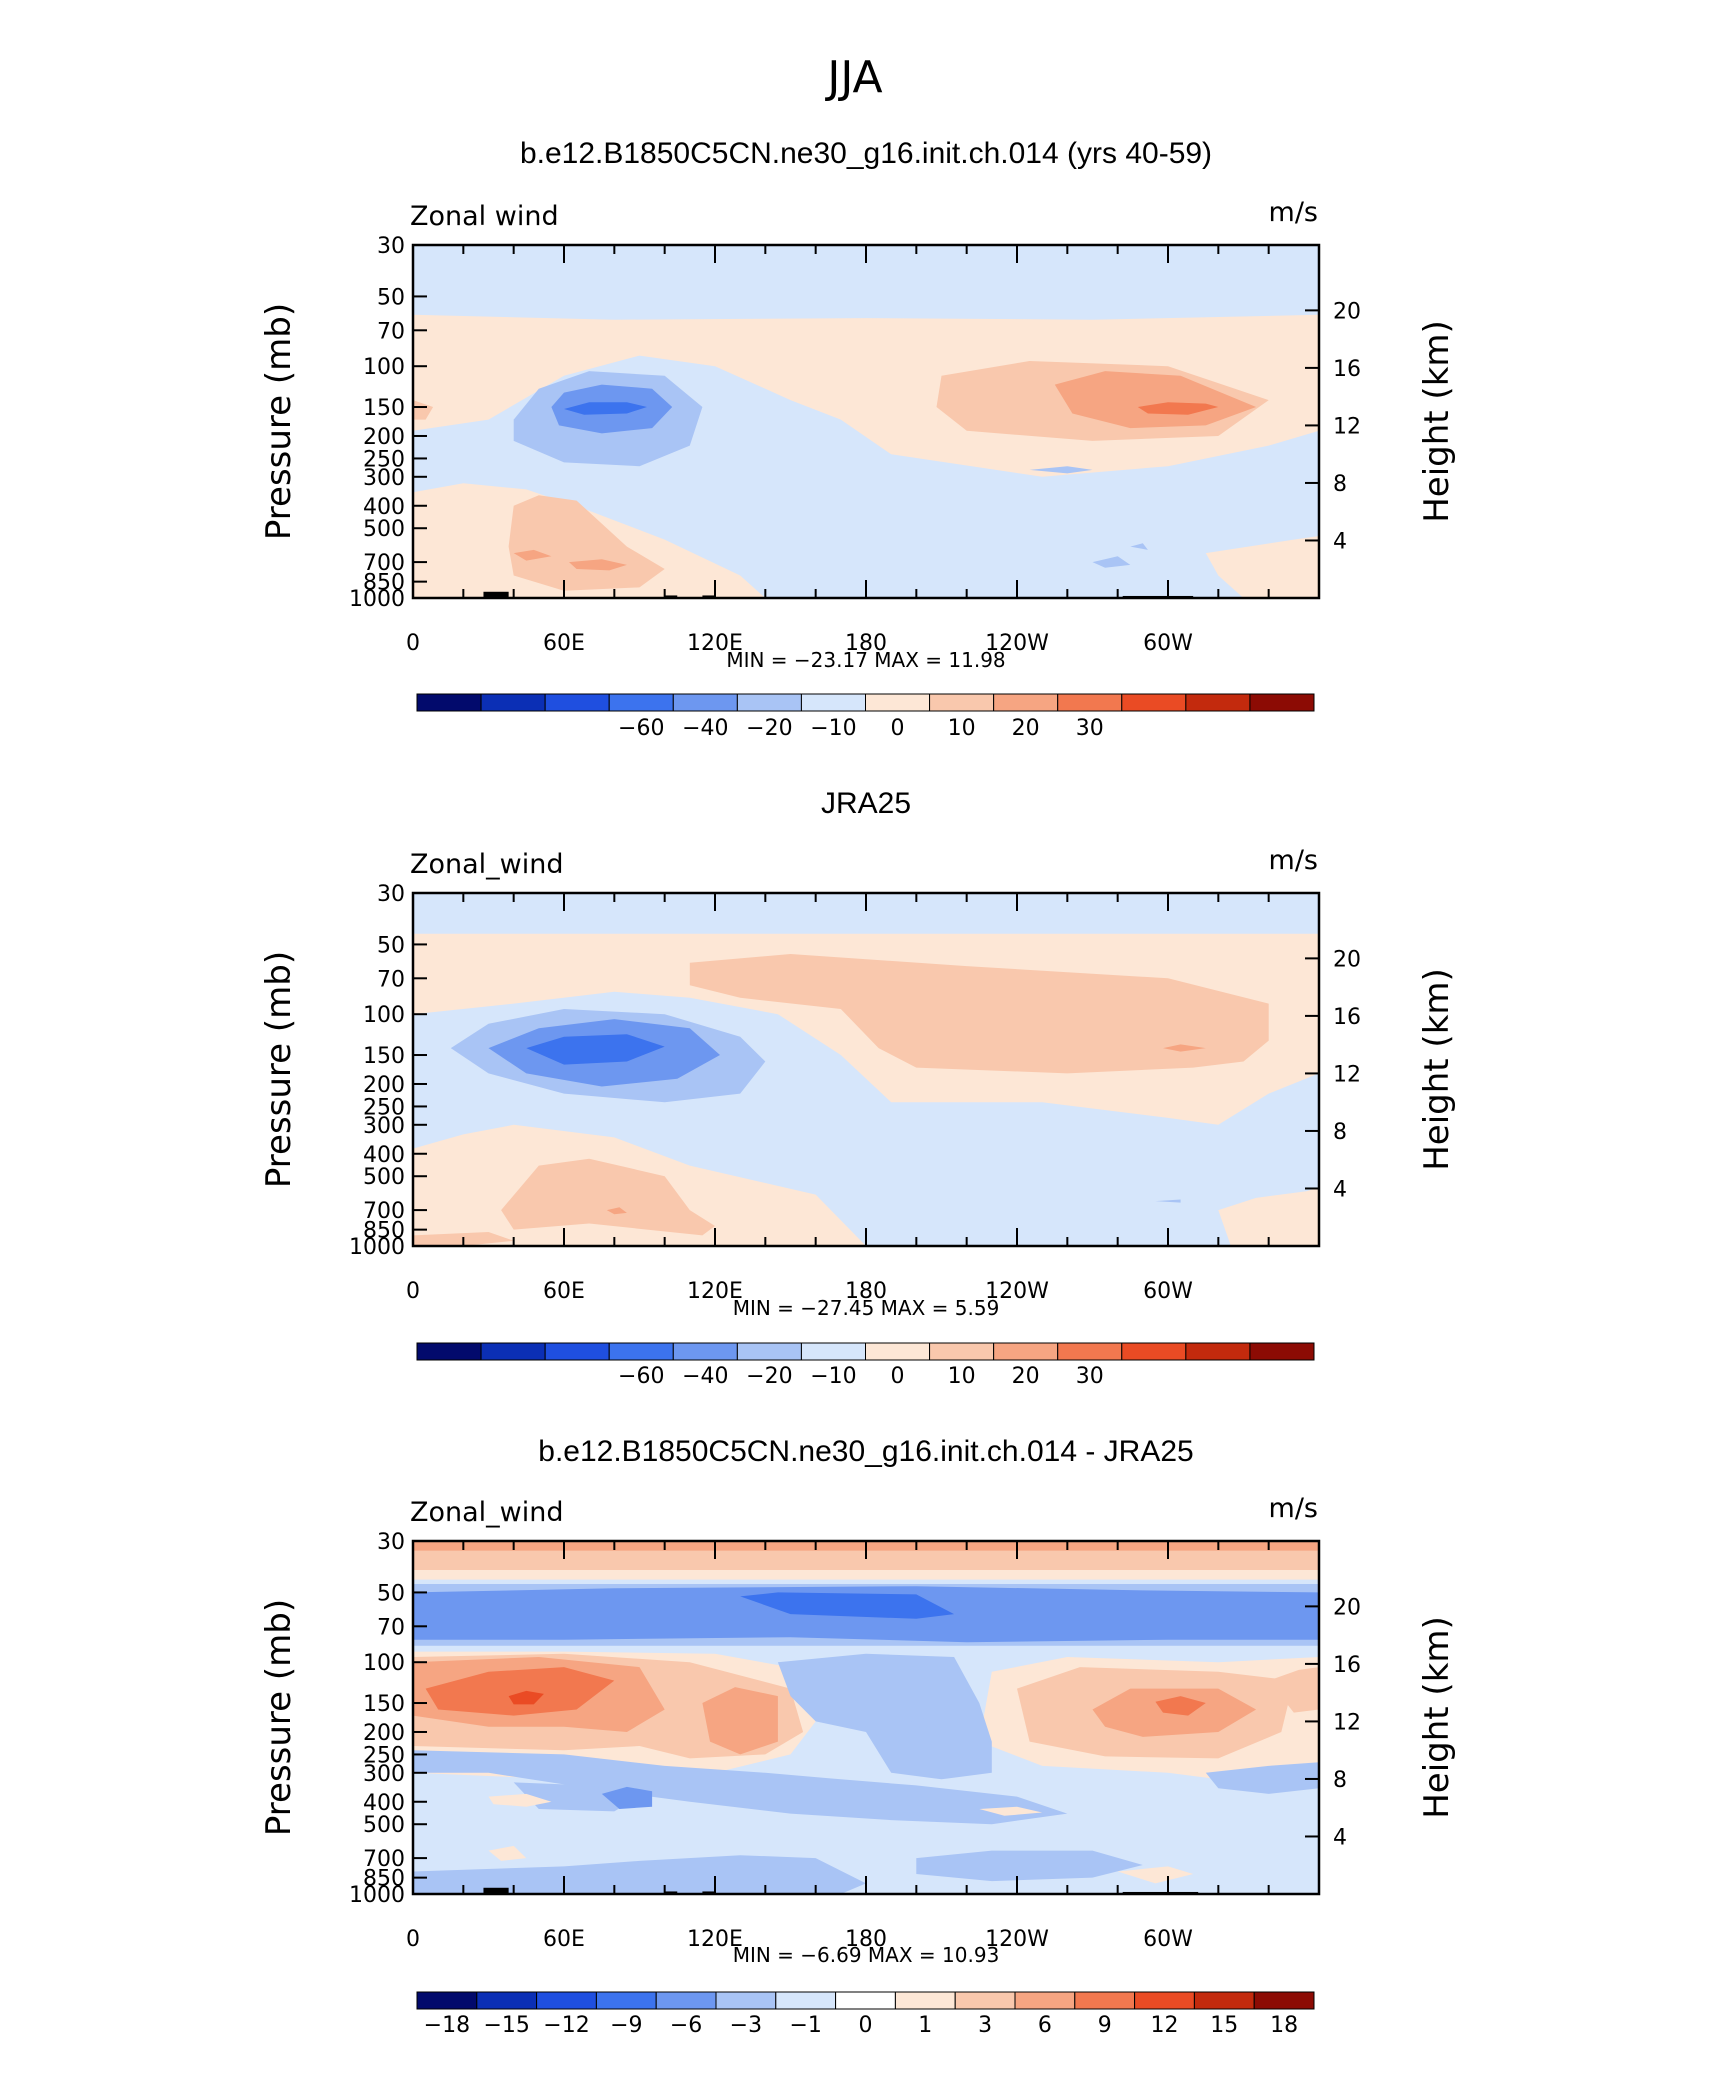 Image resolution: width=1710 pixels, height=2074 pixels. I want to click on contour-field, so click(866, 421).